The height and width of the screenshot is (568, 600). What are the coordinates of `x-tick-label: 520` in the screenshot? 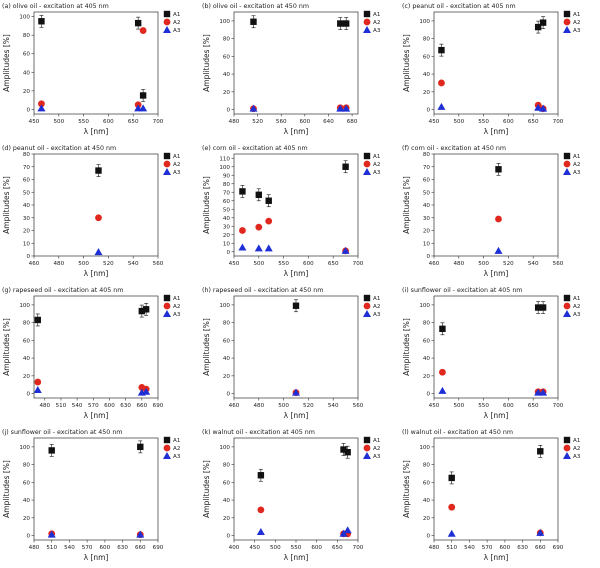 It's located at (257, 122).